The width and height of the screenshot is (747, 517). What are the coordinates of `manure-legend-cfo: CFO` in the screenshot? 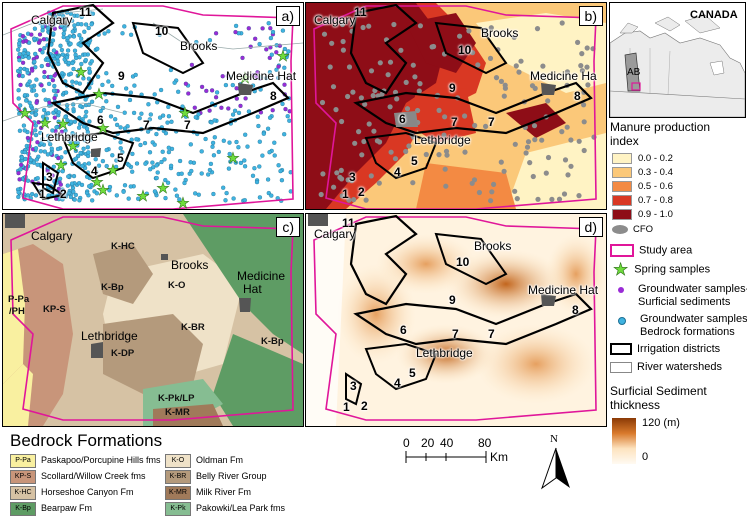 It's located at (632, 229).